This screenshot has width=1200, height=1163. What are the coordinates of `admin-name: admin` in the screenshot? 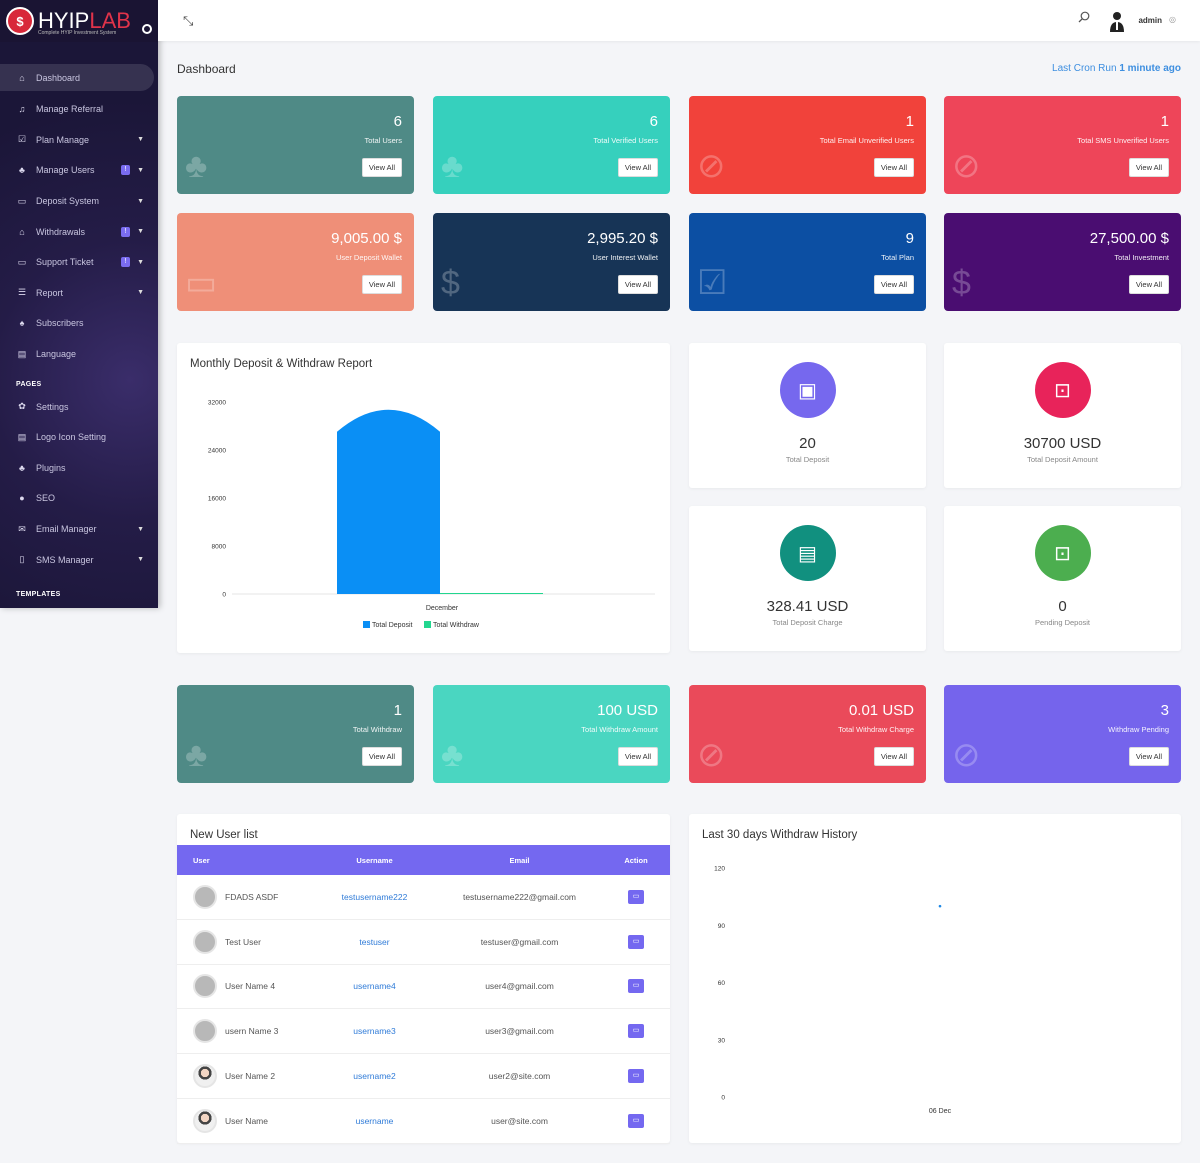 It's located at (1150, 20).